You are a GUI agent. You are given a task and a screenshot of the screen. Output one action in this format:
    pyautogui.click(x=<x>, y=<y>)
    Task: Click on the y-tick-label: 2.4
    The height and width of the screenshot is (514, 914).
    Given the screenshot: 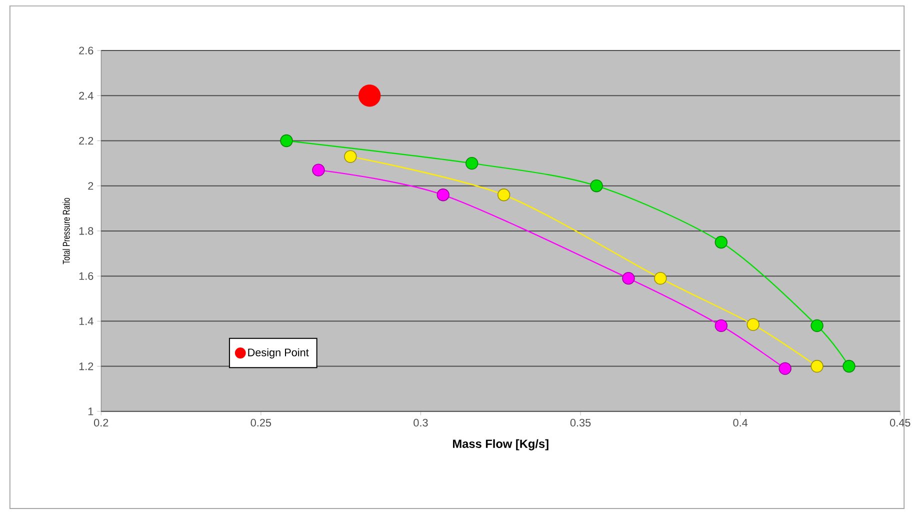 What is the action you would take?
    pyautogui.click(x=86, y=96)
    